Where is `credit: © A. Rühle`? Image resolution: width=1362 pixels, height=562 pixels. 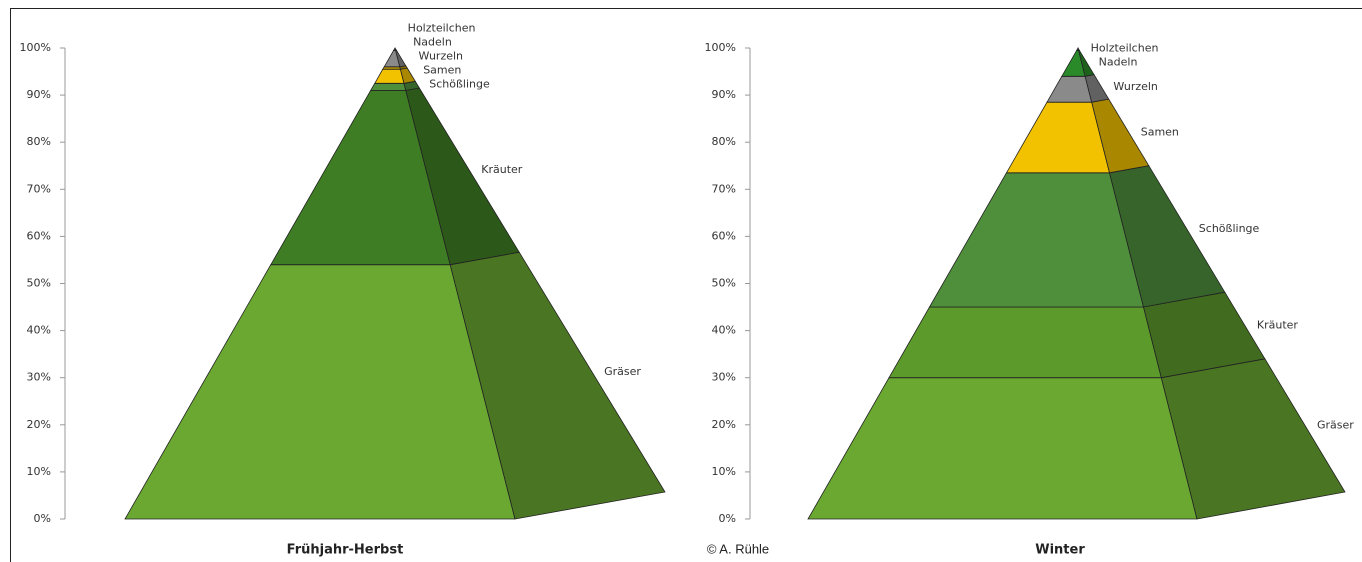
credit: © A. Rühle is located at coordinates (738, 548).